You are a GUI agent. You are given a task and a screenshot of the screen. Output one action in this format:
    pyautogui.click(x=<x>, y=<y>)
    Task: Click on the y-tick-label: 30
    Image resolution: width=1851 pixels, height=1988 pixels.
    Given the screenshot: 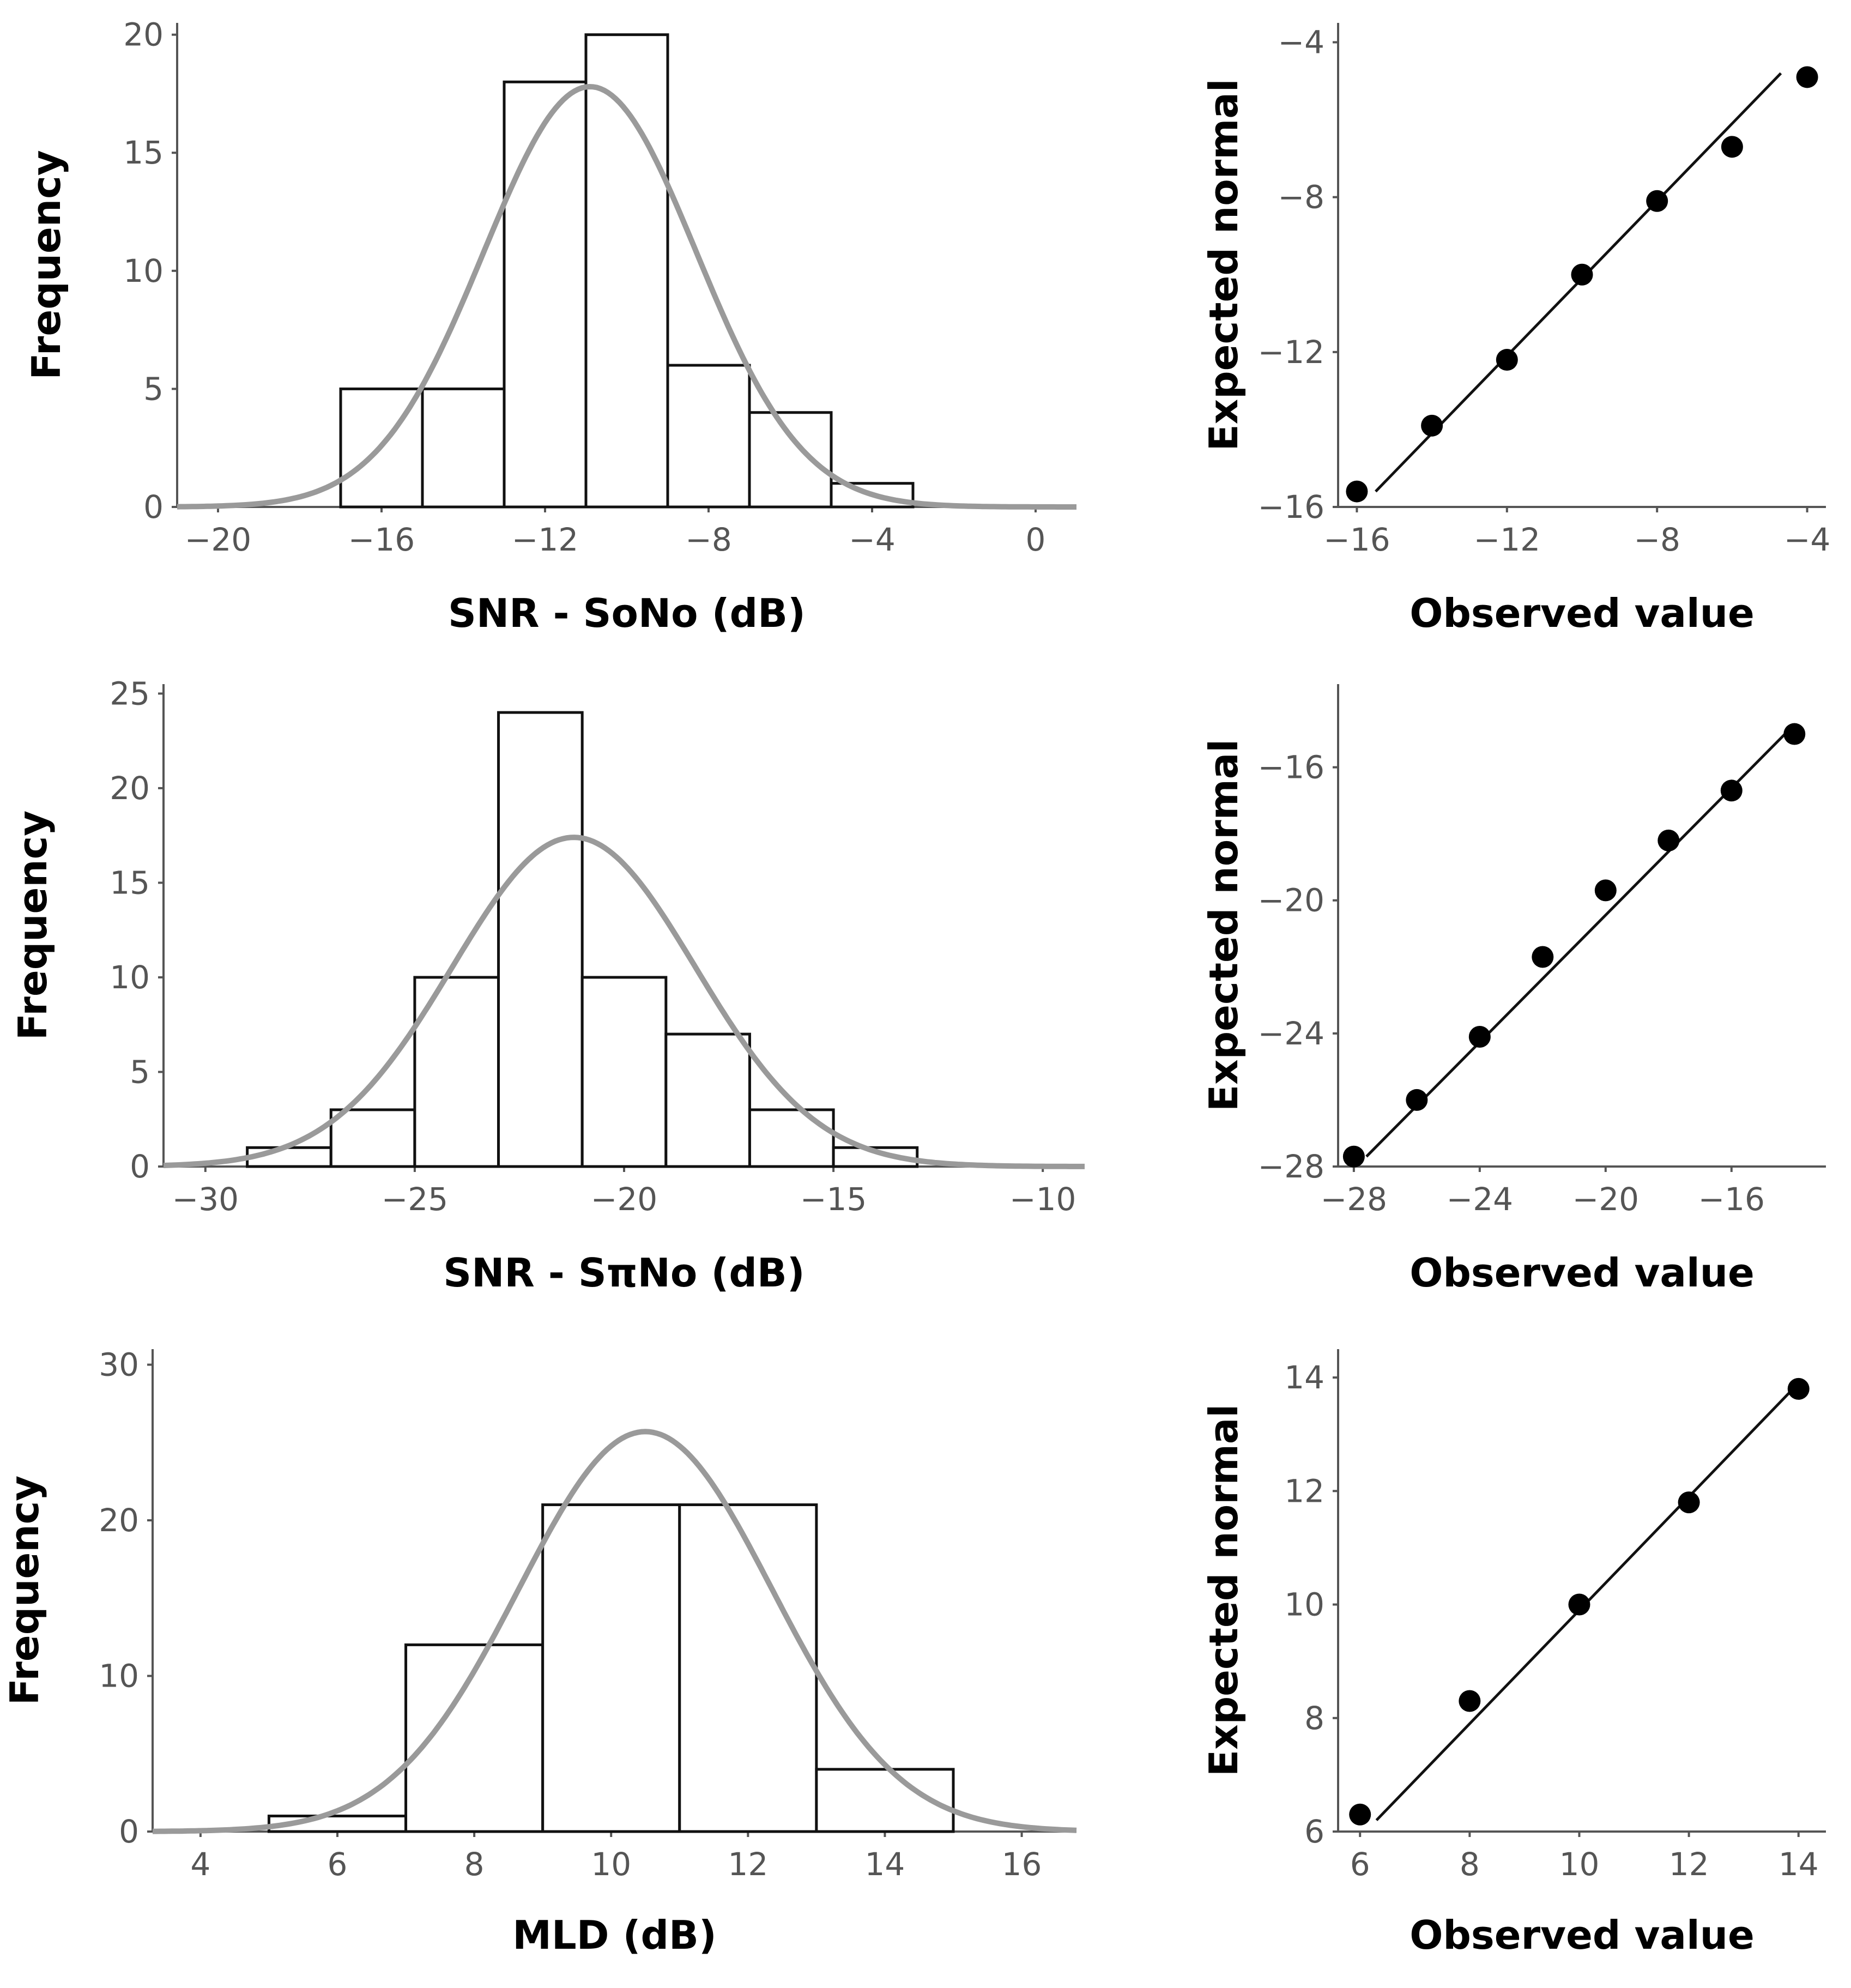 What is the action you would take?
    pyautogui.click(x=119, y=1365)
    